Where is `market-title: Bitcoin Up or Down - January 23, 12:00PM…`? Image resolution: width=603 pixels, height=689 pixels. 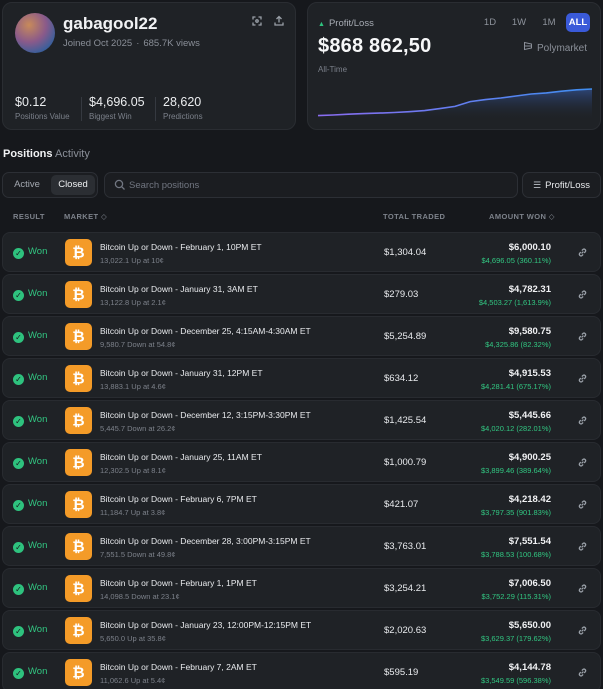 market-title: Bitcoin Up or Down - January 23, 12:00PM… is located at coordinates (206, 625).